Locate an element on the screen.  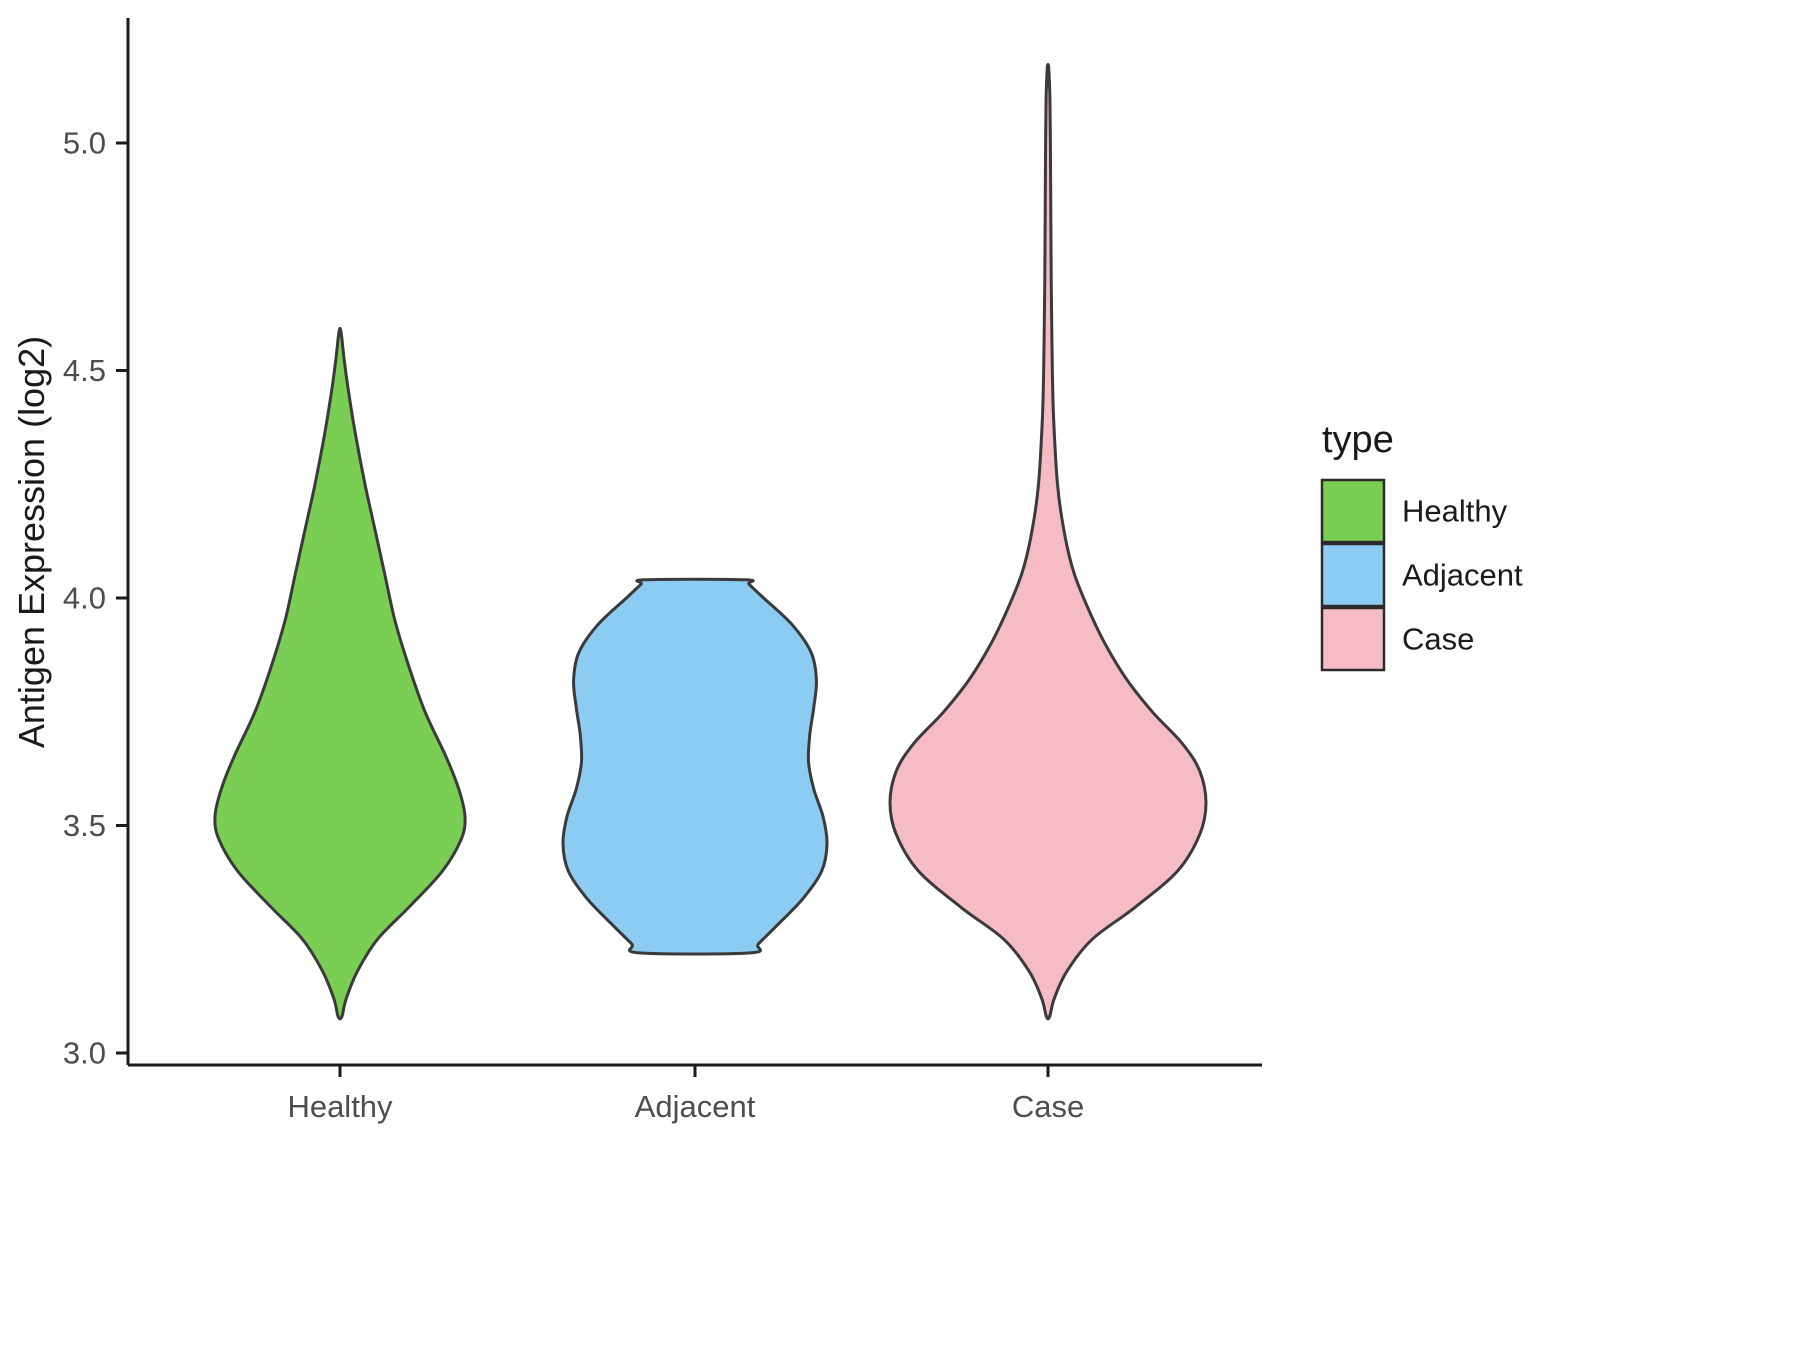
legend-key-case is located at coordinates (1353, 639).